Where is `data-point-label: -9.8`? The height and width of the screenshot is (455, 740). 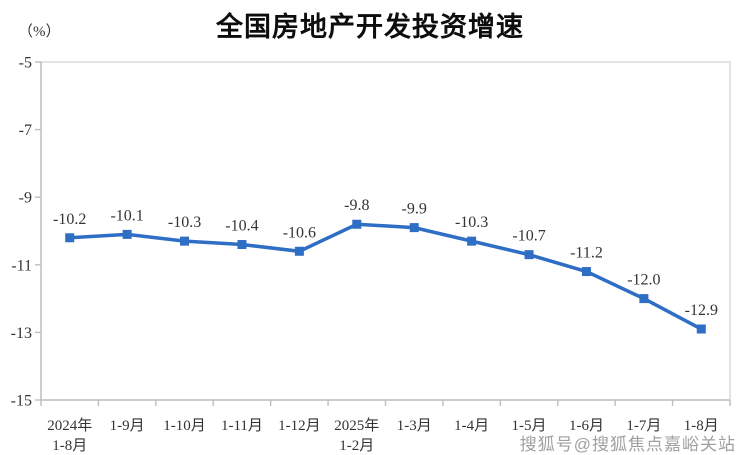
data-point-label: -9.8 is located at coordinates (356, 205).